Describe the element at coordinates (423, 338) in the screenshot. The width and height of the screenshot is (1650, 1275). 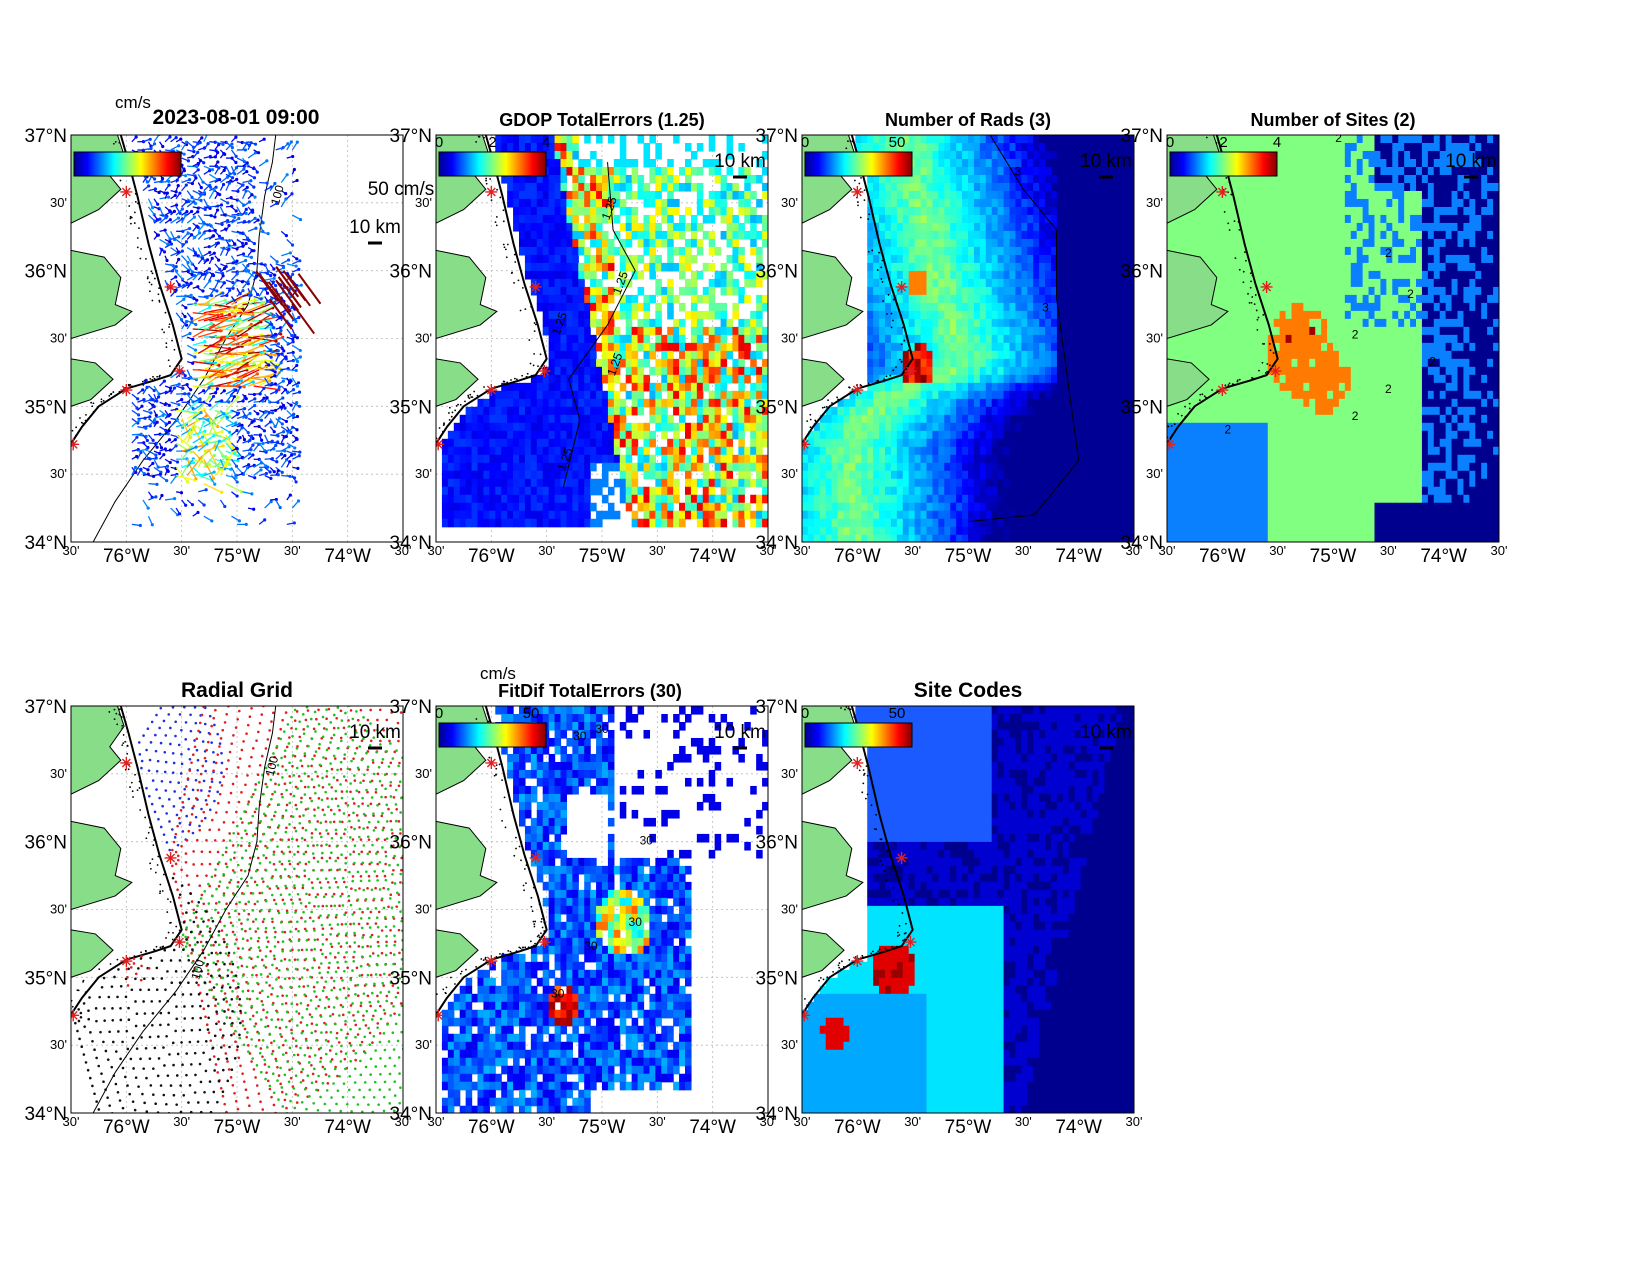
I see `lat-tick-label: 30'` at that location.